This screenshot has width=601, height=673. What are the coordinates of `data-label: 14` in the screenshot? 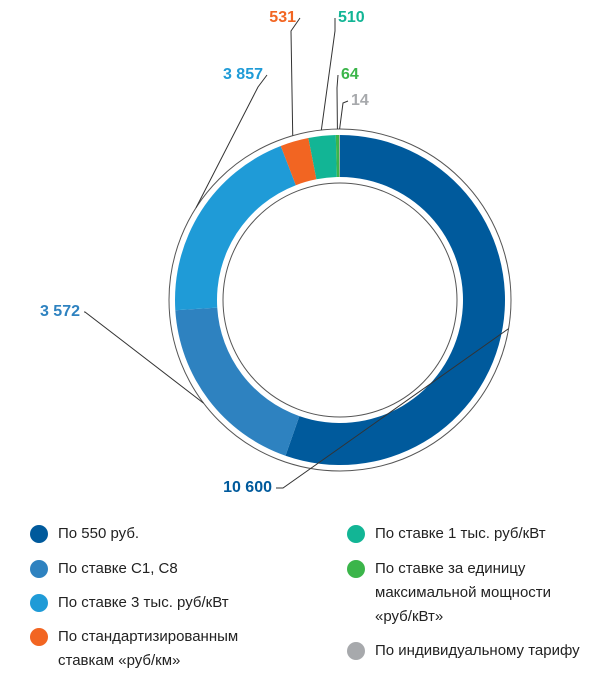 It's located at (360, 100).